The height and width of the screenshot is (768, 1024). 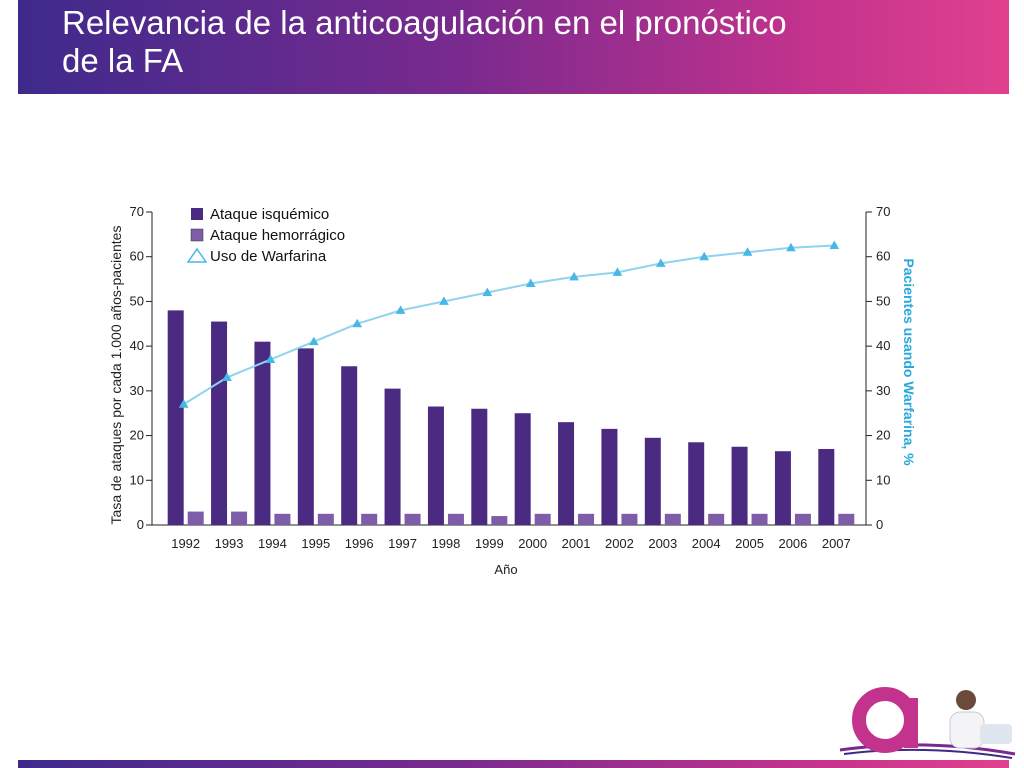 I want to click on legend-swatch-ischemic, so click(x=197, y=214).